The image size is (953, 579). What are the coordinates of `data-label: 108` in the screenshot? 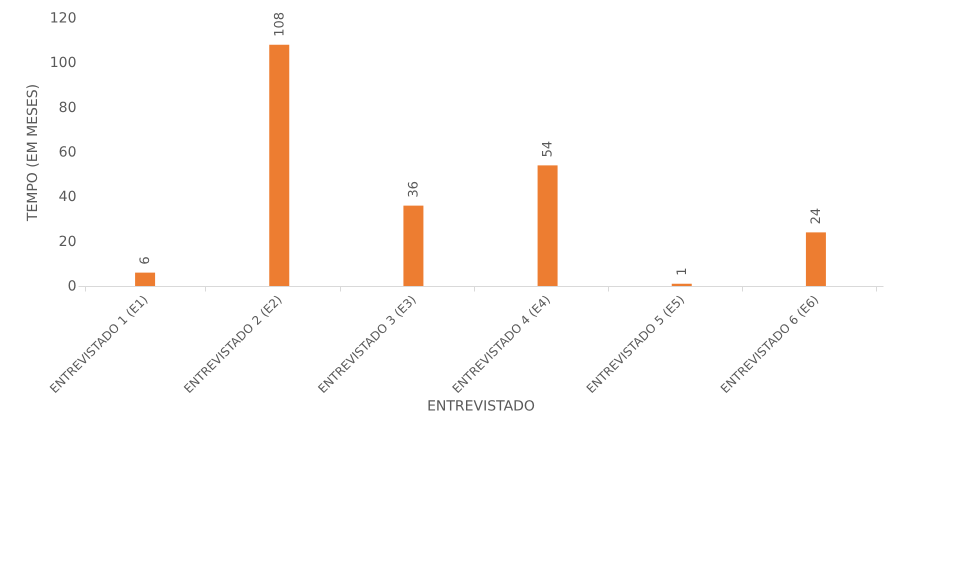 It's located at (280, 24).